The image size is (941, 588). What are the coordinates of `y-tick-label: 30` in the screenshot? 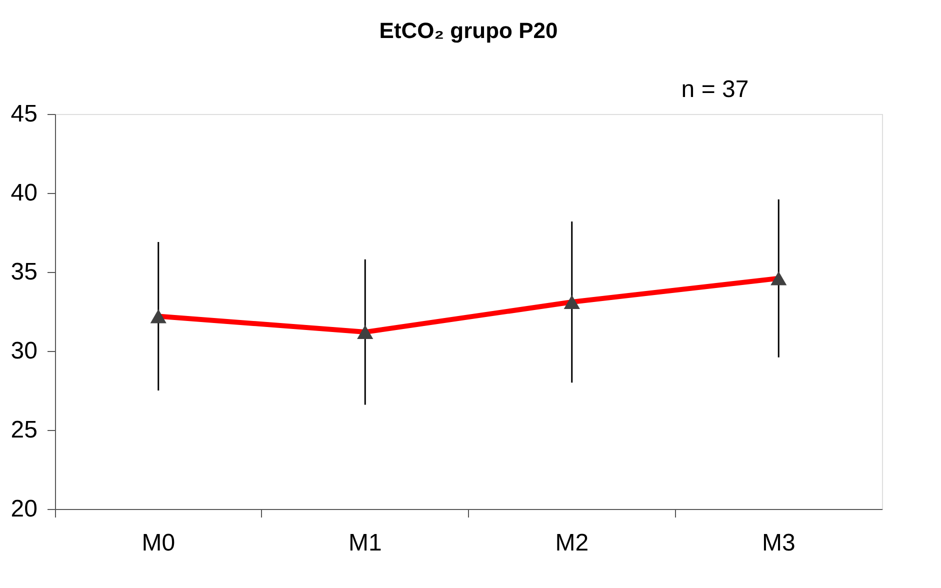 It's located at (24, 351).